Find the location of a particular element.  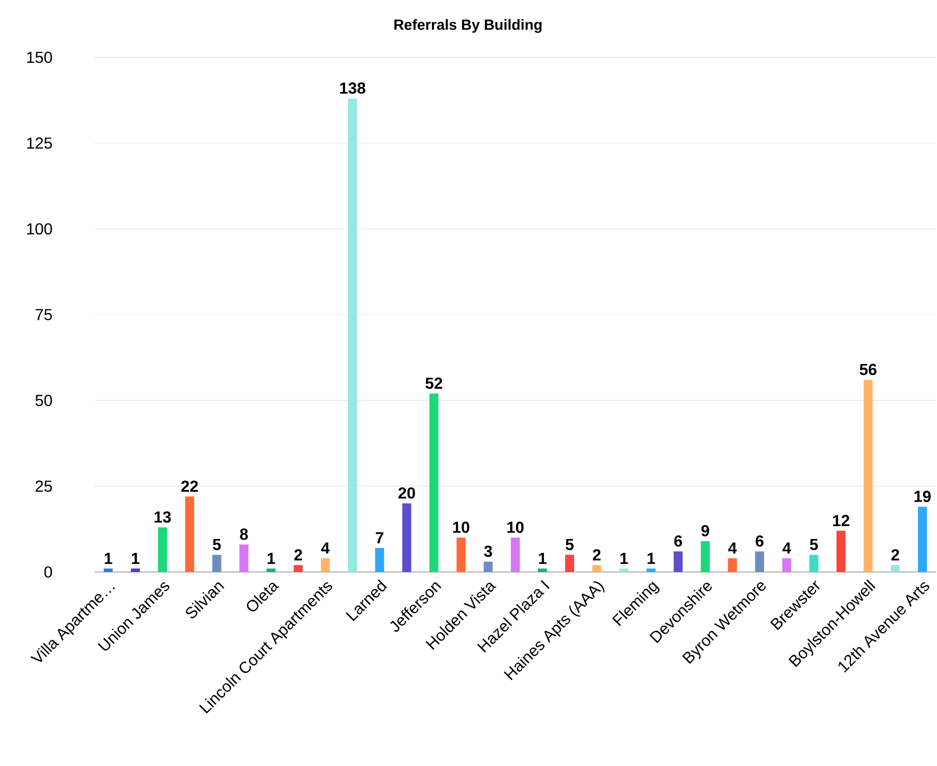

y-tick-label: 75 is located at coordinates (44, 314).